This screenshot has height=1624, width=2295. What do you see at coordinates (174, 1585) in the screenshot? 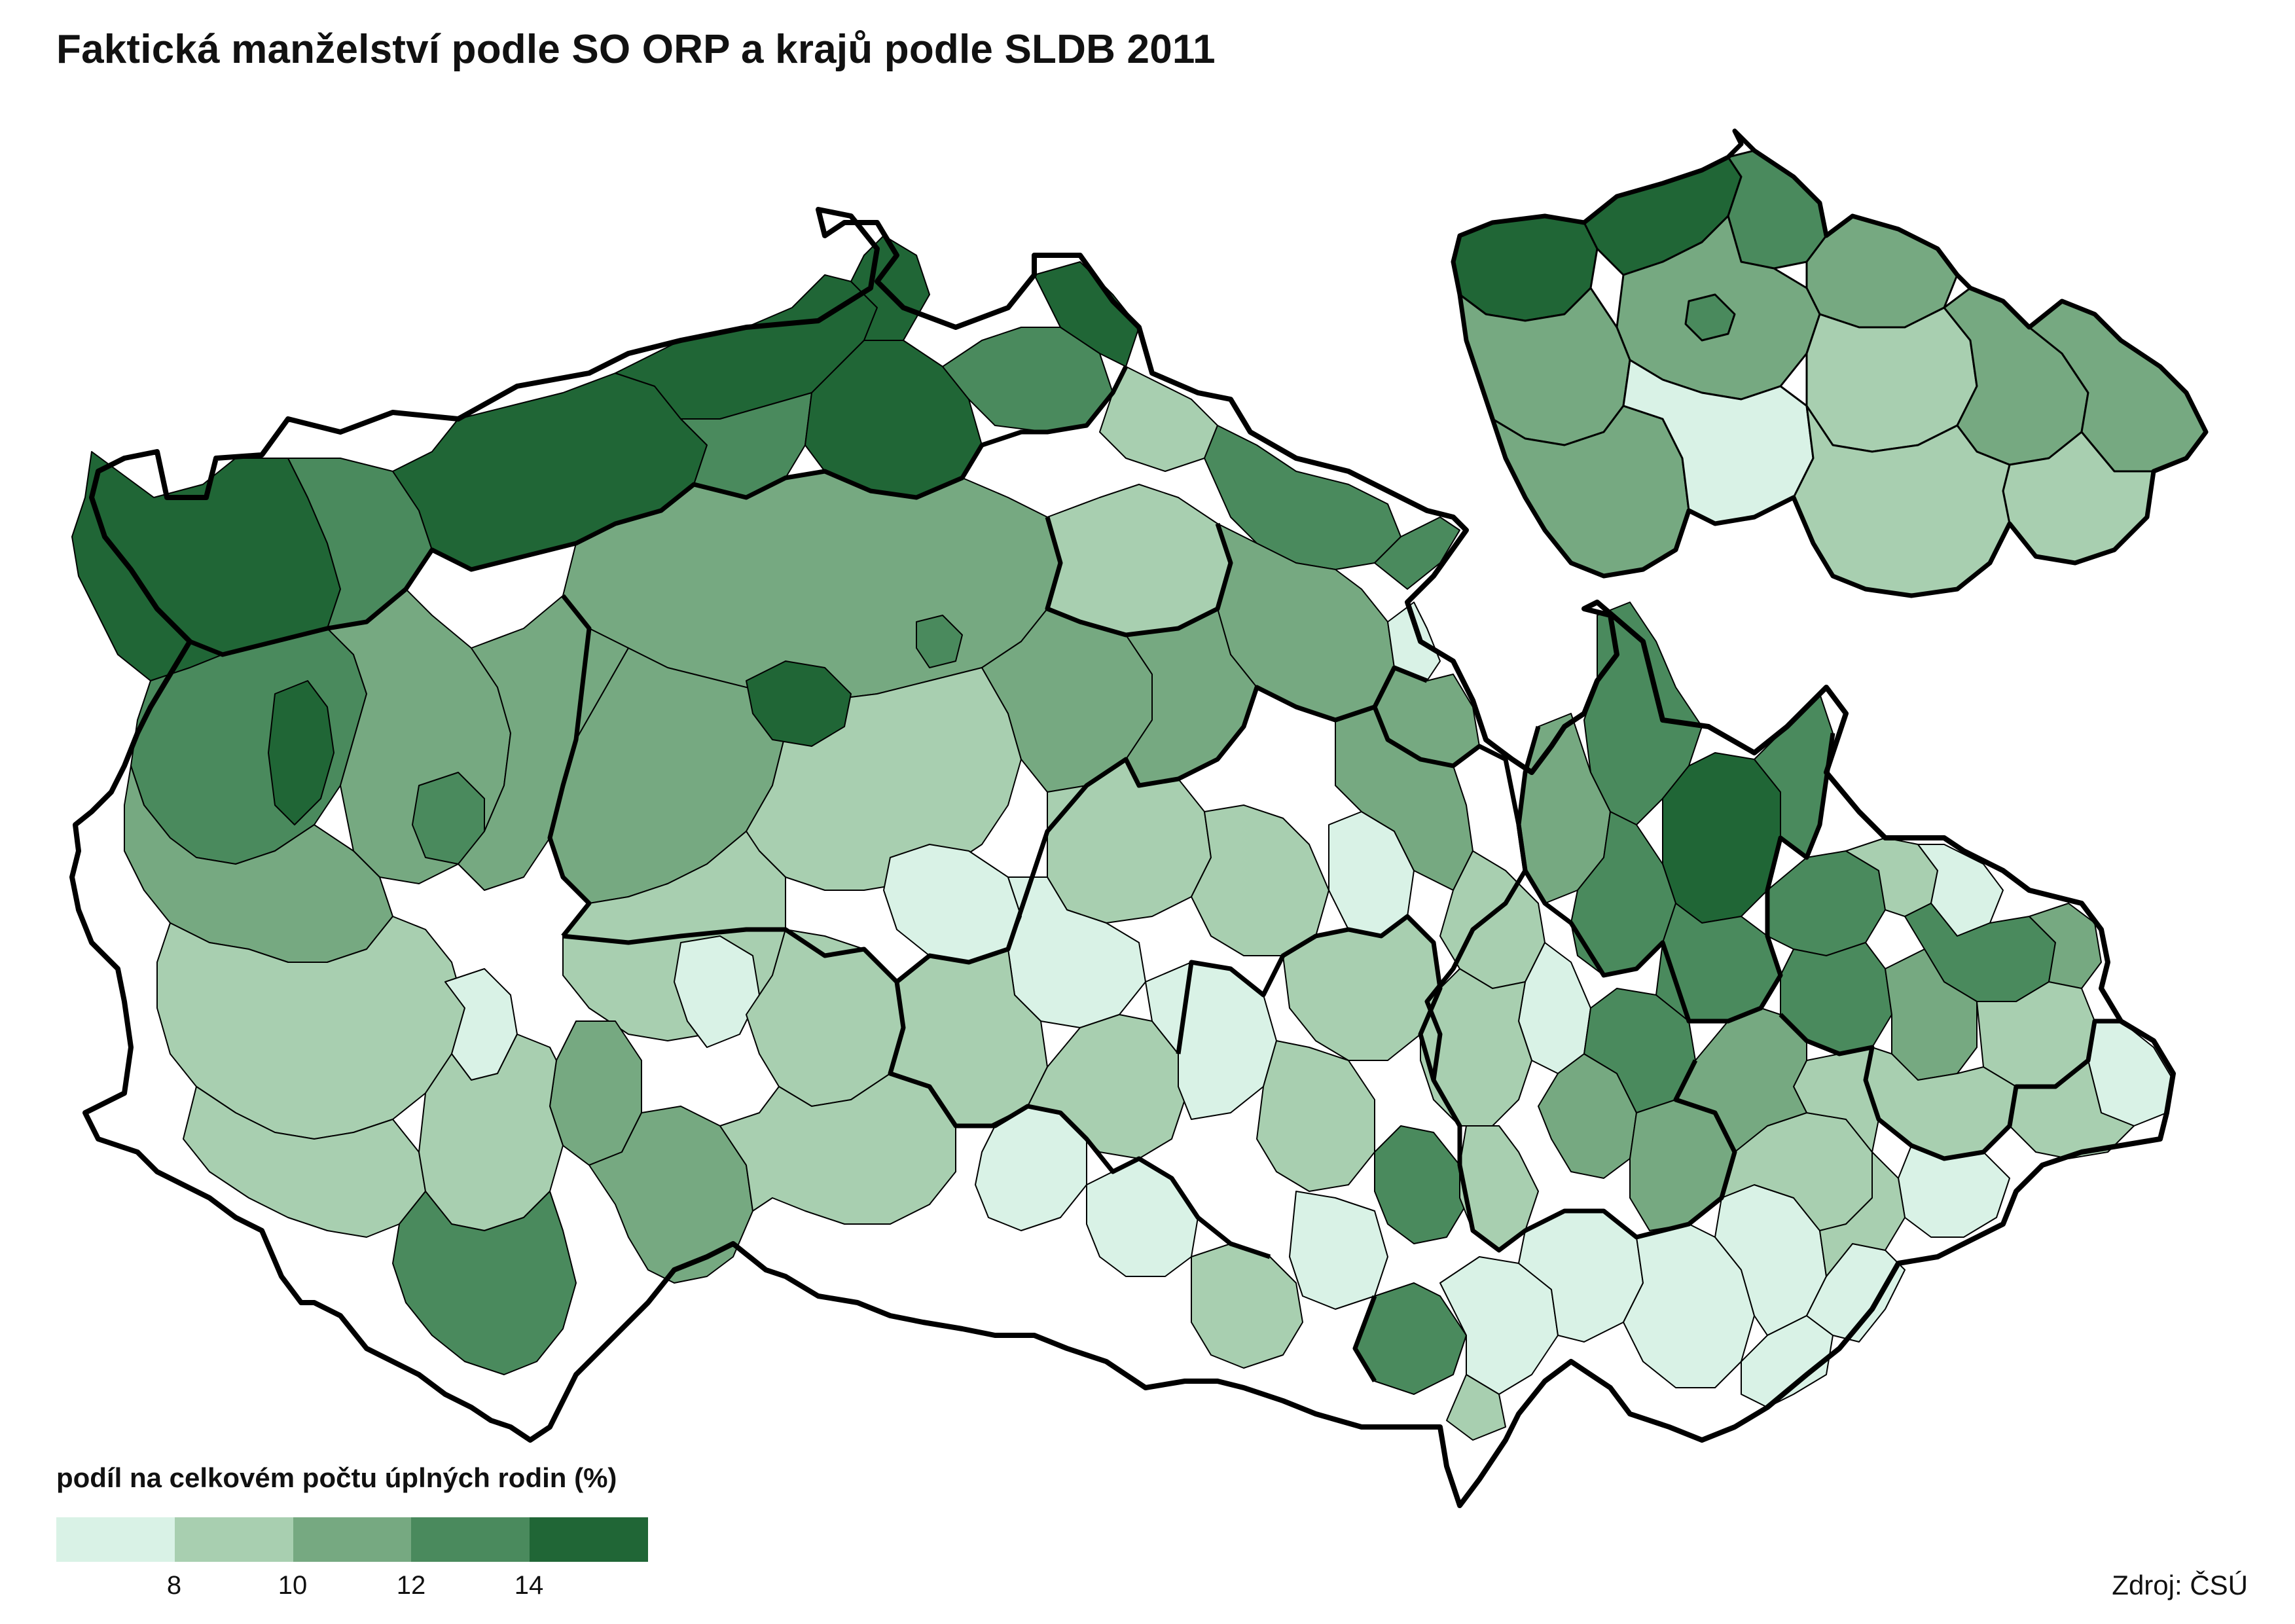
I see `legend-tick-label: 8` at bounding box center [174, 1585].